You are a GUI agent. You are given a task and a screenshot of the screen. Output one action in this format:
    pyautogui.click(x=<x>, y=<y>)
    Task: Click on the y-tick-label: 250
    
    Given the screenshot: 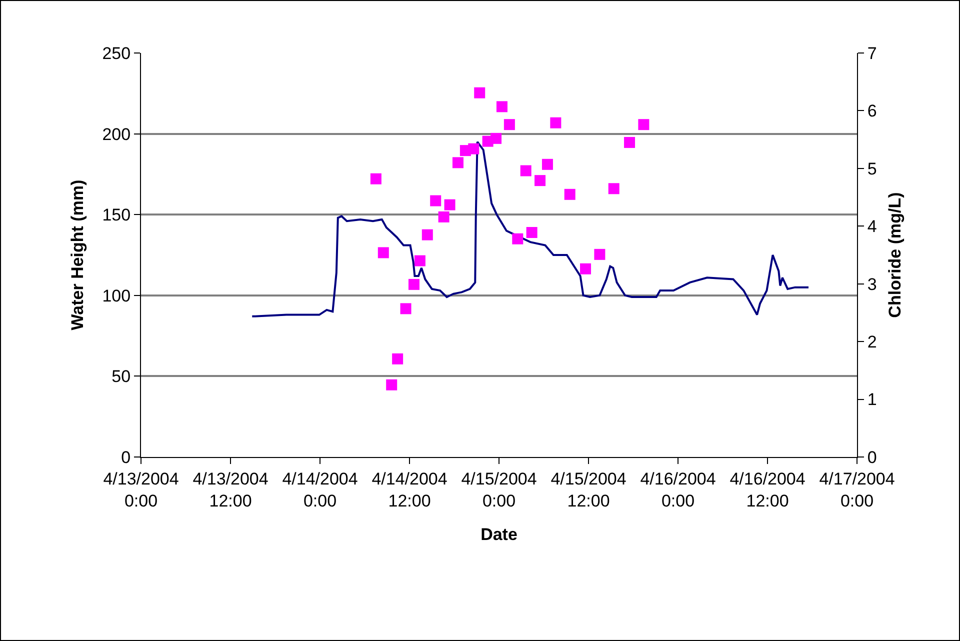 What is the action you would take?
    pyautogui.click(x=116, y=53)
    